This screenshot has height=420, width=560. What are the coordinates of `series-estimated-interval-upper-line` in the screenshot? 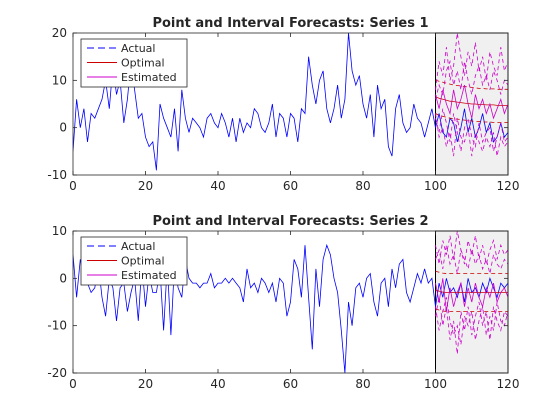 It's located at (471, 248).